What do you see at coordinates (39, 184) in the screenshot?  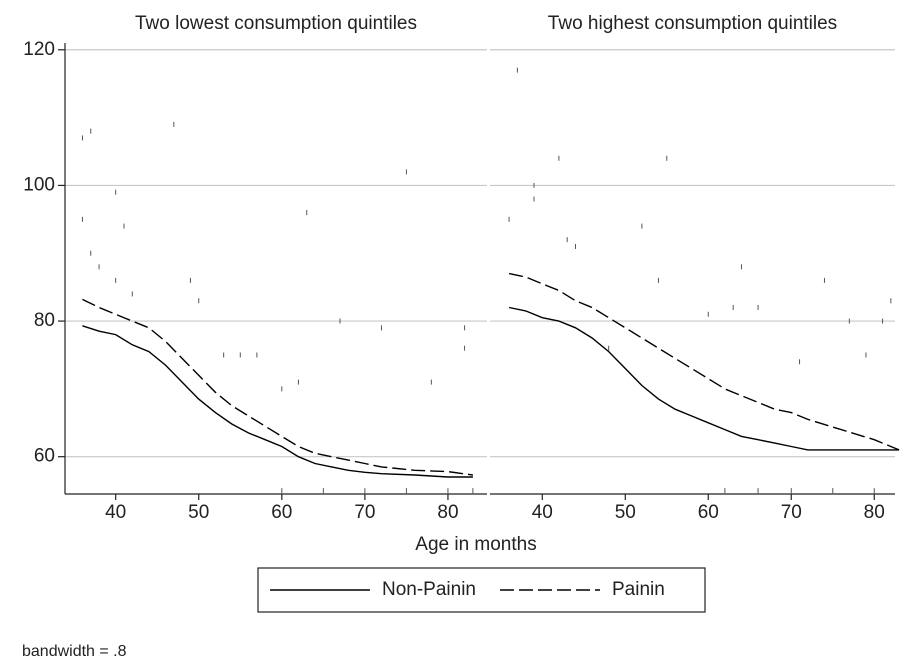 I see `y-tick-label: 100` at bounding box center [39, 184].